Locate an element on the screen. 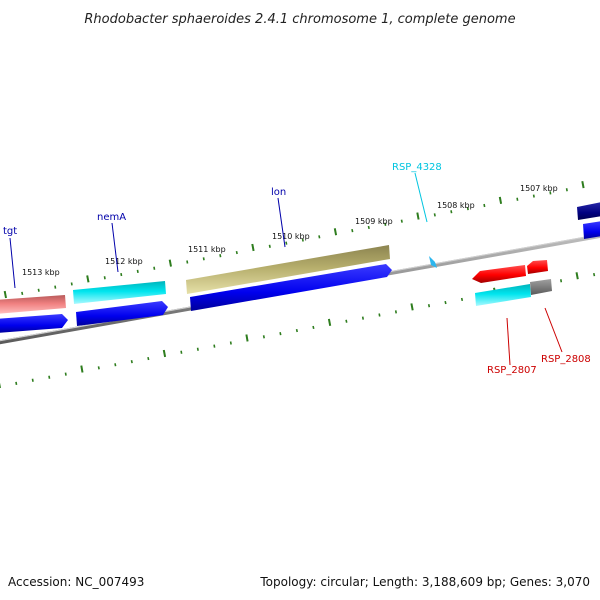 The width and height of the screenshot is (600, 600). leader-rsp2807 is located at coordinates (508, 341).